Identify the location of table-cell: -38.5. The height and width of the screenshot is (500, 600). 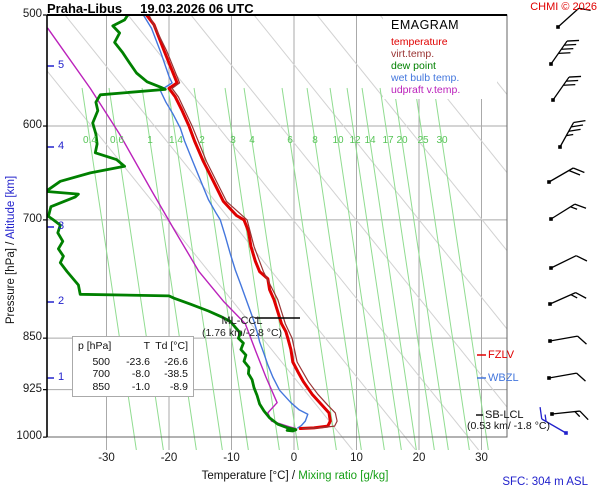
(176, 374).